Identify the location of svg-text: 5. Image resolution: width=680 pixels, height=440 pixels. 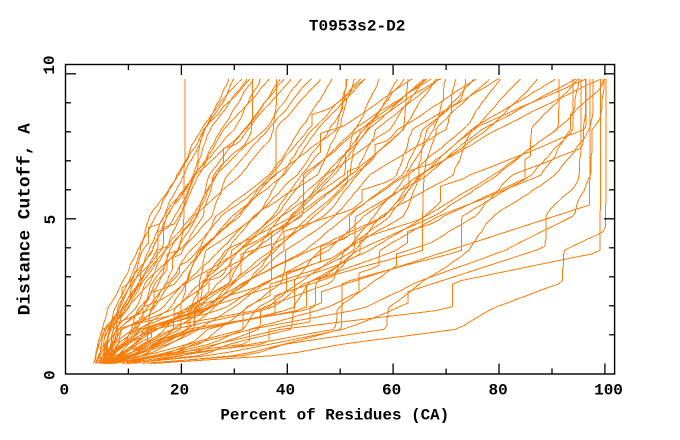
(51, 220).